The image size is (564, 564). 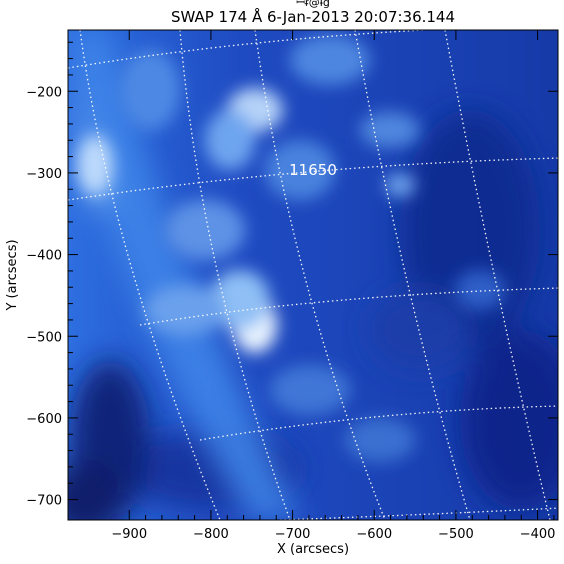 I want to click on x-tick-label: −500, so click(x=456, y=534).